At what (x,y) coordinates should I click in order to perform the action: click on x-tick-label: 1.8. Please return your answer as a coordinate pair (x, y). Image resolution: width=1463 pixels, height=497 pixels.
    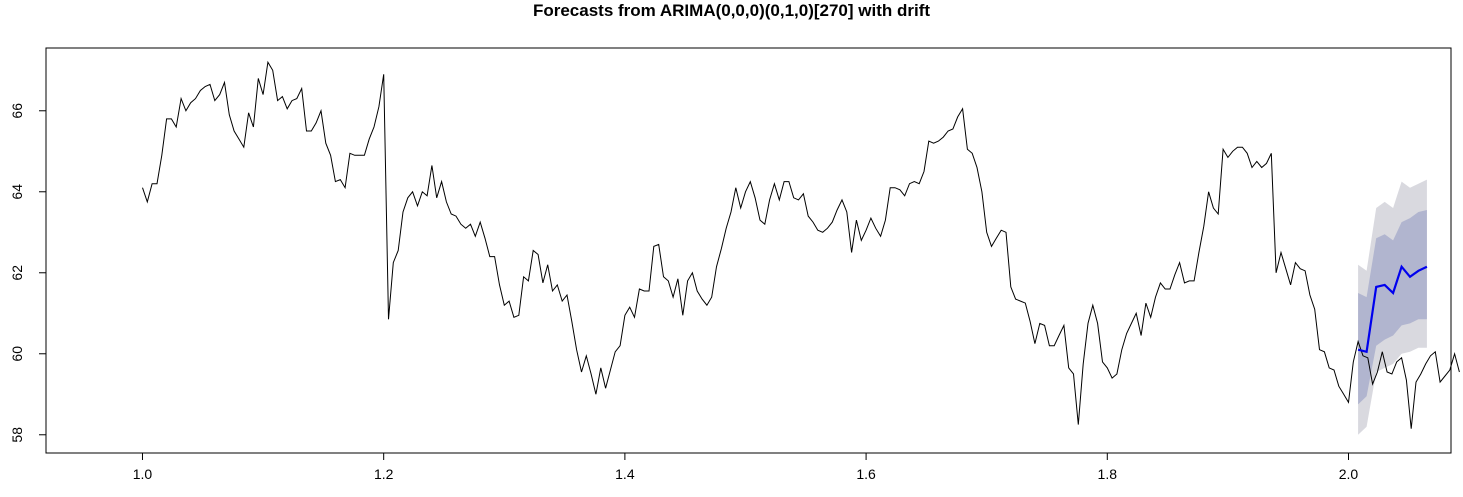
    Looking at the image, I should click on (1108, 474).